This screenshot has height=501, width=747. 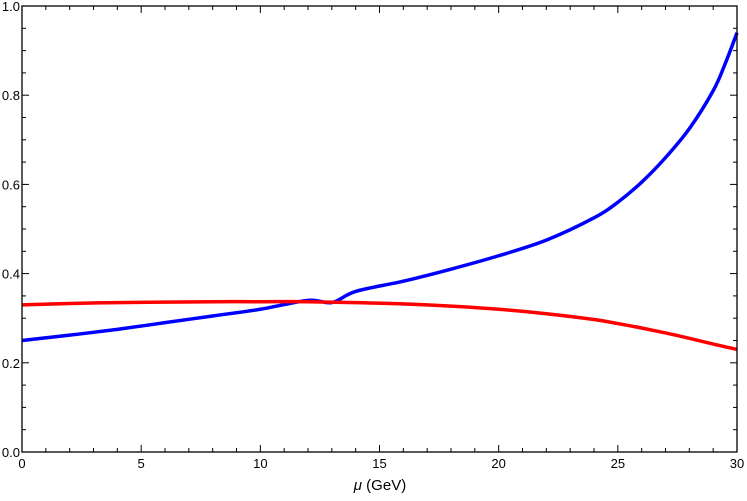 What do you see at coordinates (21, 463) in the screenshot?
I see `x-tick-label: 0` at bounding box center [21, 463].